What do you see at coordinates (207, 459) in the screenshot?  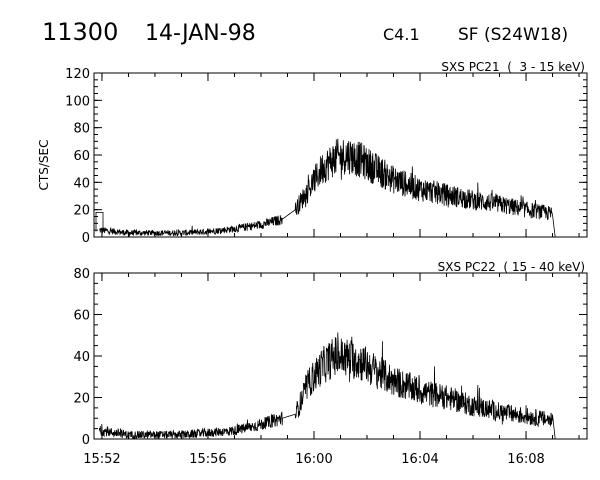 I see `x-tick-label: 15:56` at bounding box center [207, 459].